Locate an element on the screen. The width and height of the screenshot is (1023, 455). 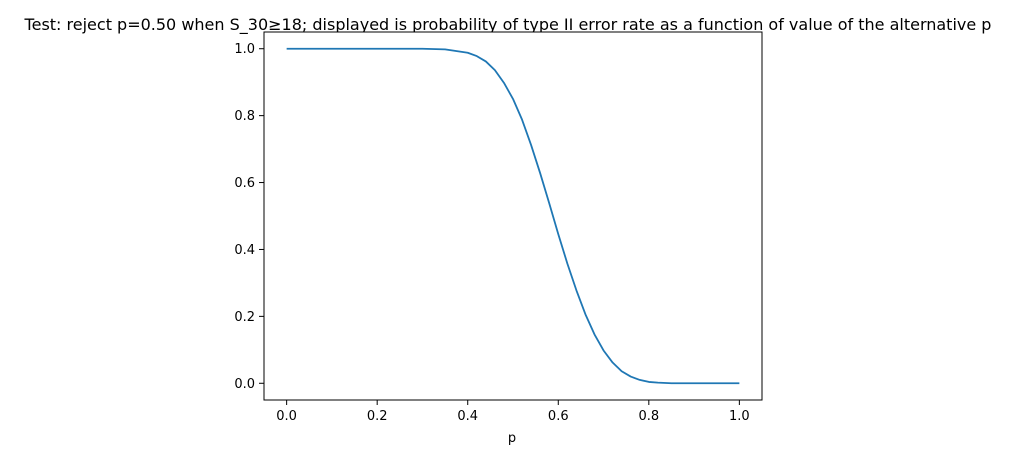
y-tick-label: 1.0 is located at coordinates (244, 49).